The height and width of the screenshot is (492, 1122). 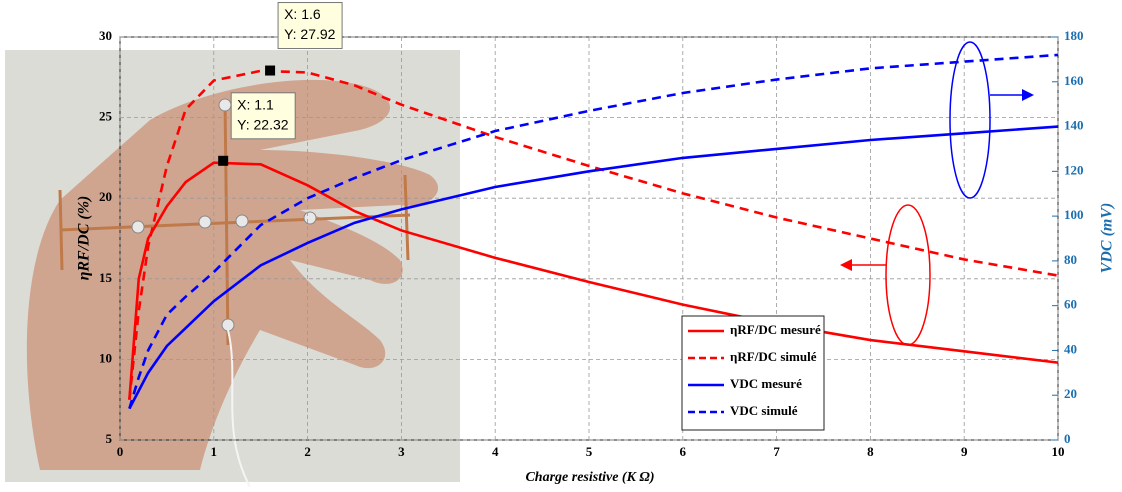 What do you see at coordinates (776, 451) in the screenshot?
I see `x-tick-label: 7` at bounding box center [776, 451].